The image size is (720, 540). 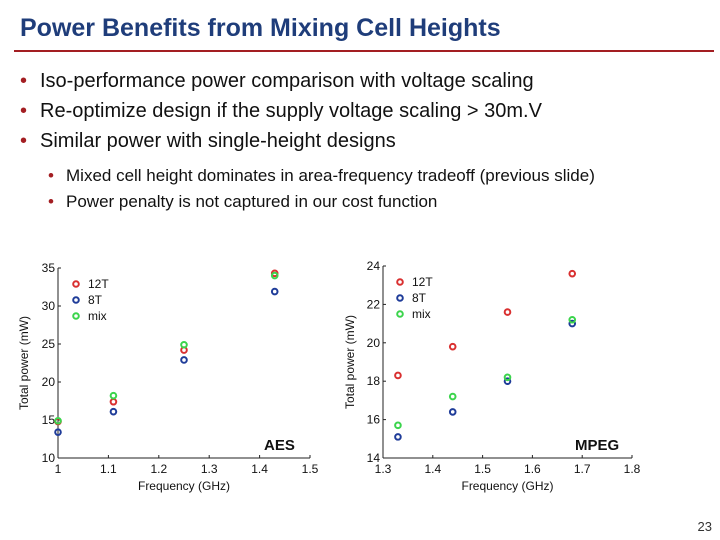 What do you see at coordinates (374, 381) in the screenshot?
I see `y-tick-label: 18` at bounding box center [374, 381].